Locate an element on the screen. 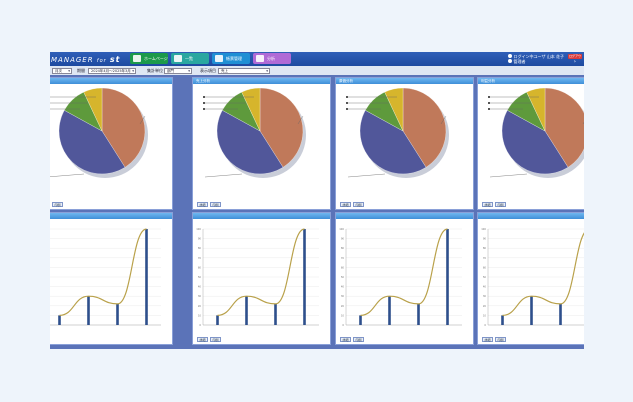  period-select: 2024年4月〜2025年3月 is located at coordinates (112, 70).